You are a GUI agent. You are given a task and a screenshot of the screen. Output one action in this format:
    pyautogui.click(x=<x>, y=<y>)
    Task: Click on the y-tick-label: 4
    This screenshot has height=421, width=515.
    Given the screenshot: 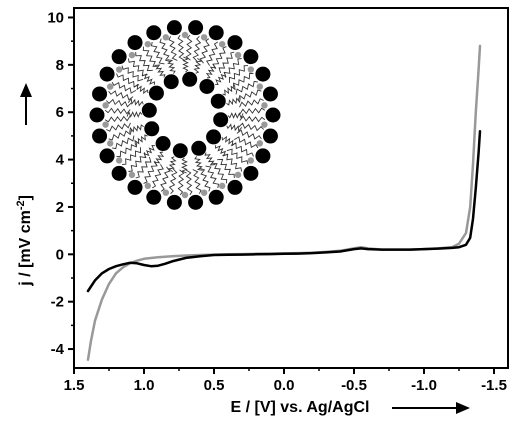 What is the action you would take?
    pyautogui.click(x=60, y=160)
    